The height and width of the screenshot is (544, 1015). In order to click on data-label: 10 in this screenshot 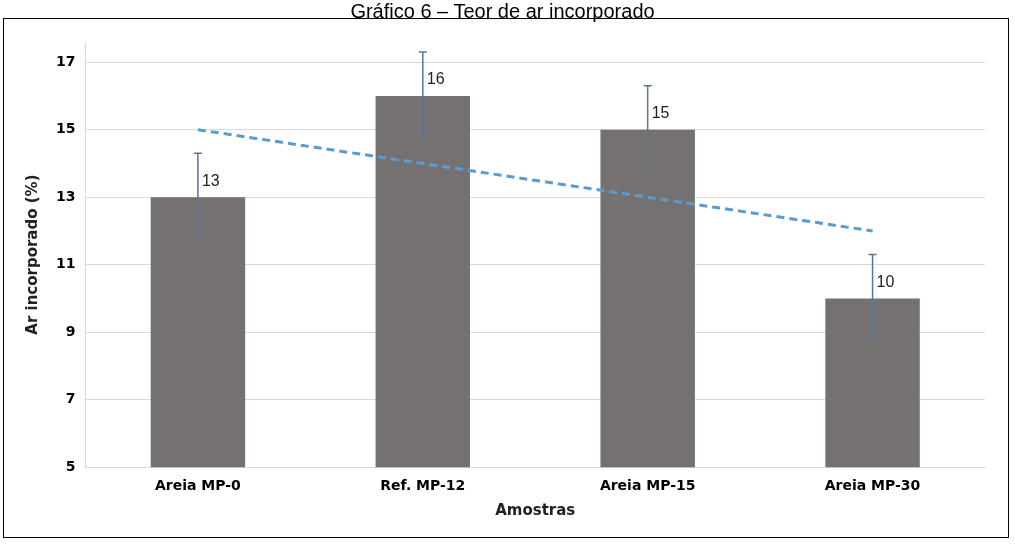, I will do `click(885, 281)`.